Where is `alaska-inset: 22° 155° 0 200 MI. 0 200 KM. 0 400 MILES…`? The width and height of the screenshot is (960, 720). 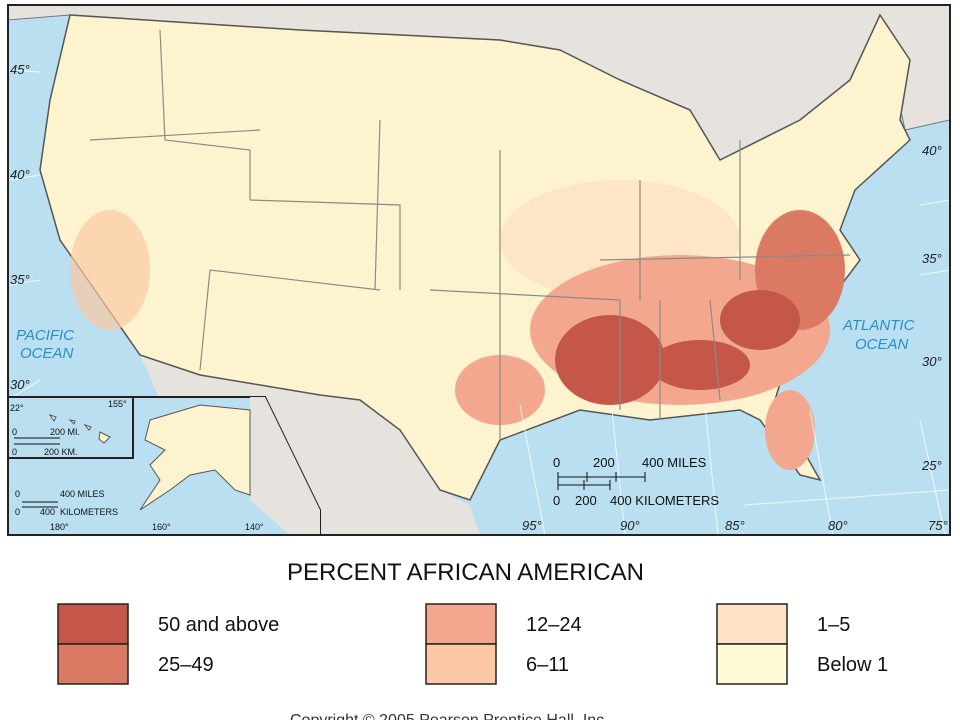
alaska-inset: 22° 155° 0 200 MI. 0 200 KM. 0 400 MILES… is located at coordinates (164, 466).